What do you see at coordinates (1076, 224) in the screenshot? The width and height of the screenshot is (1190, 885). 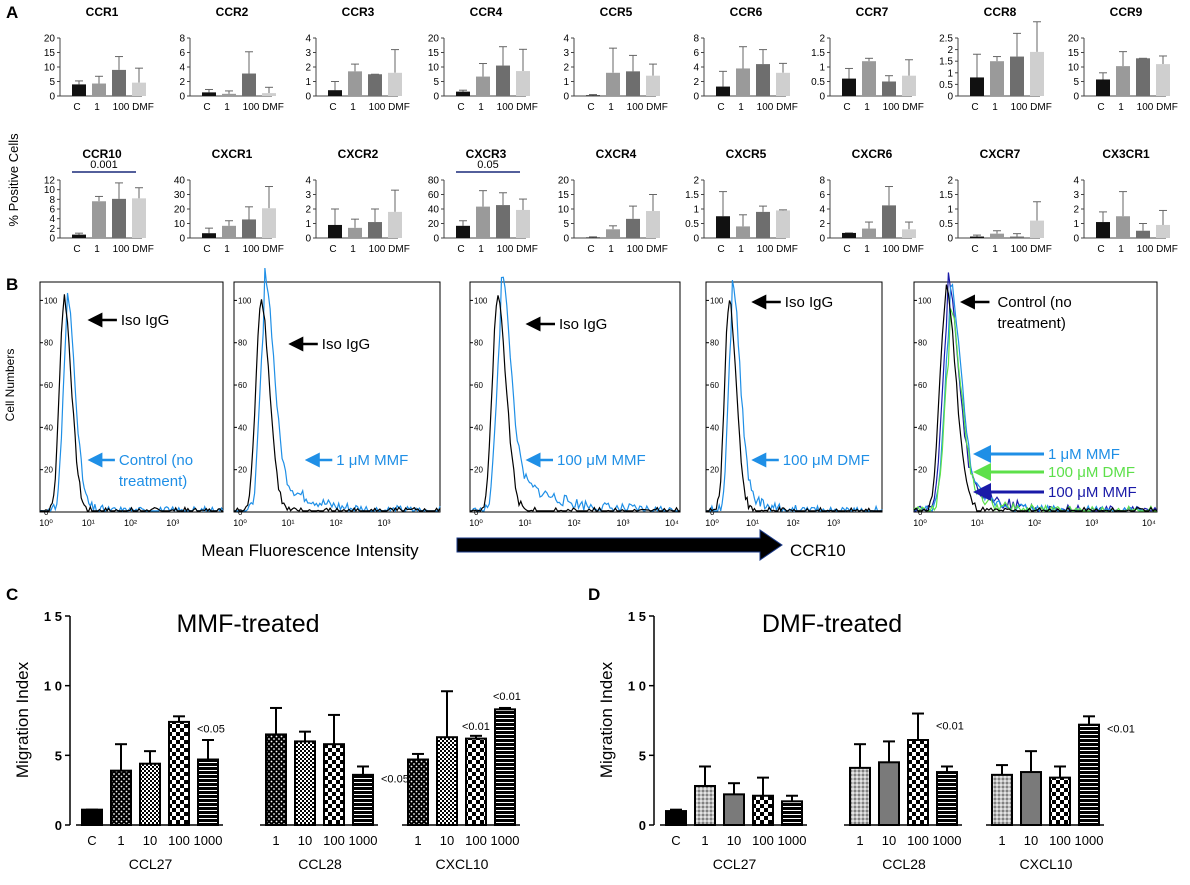 I see `y-tick-label: 1` at bounding box center [1076, 224].